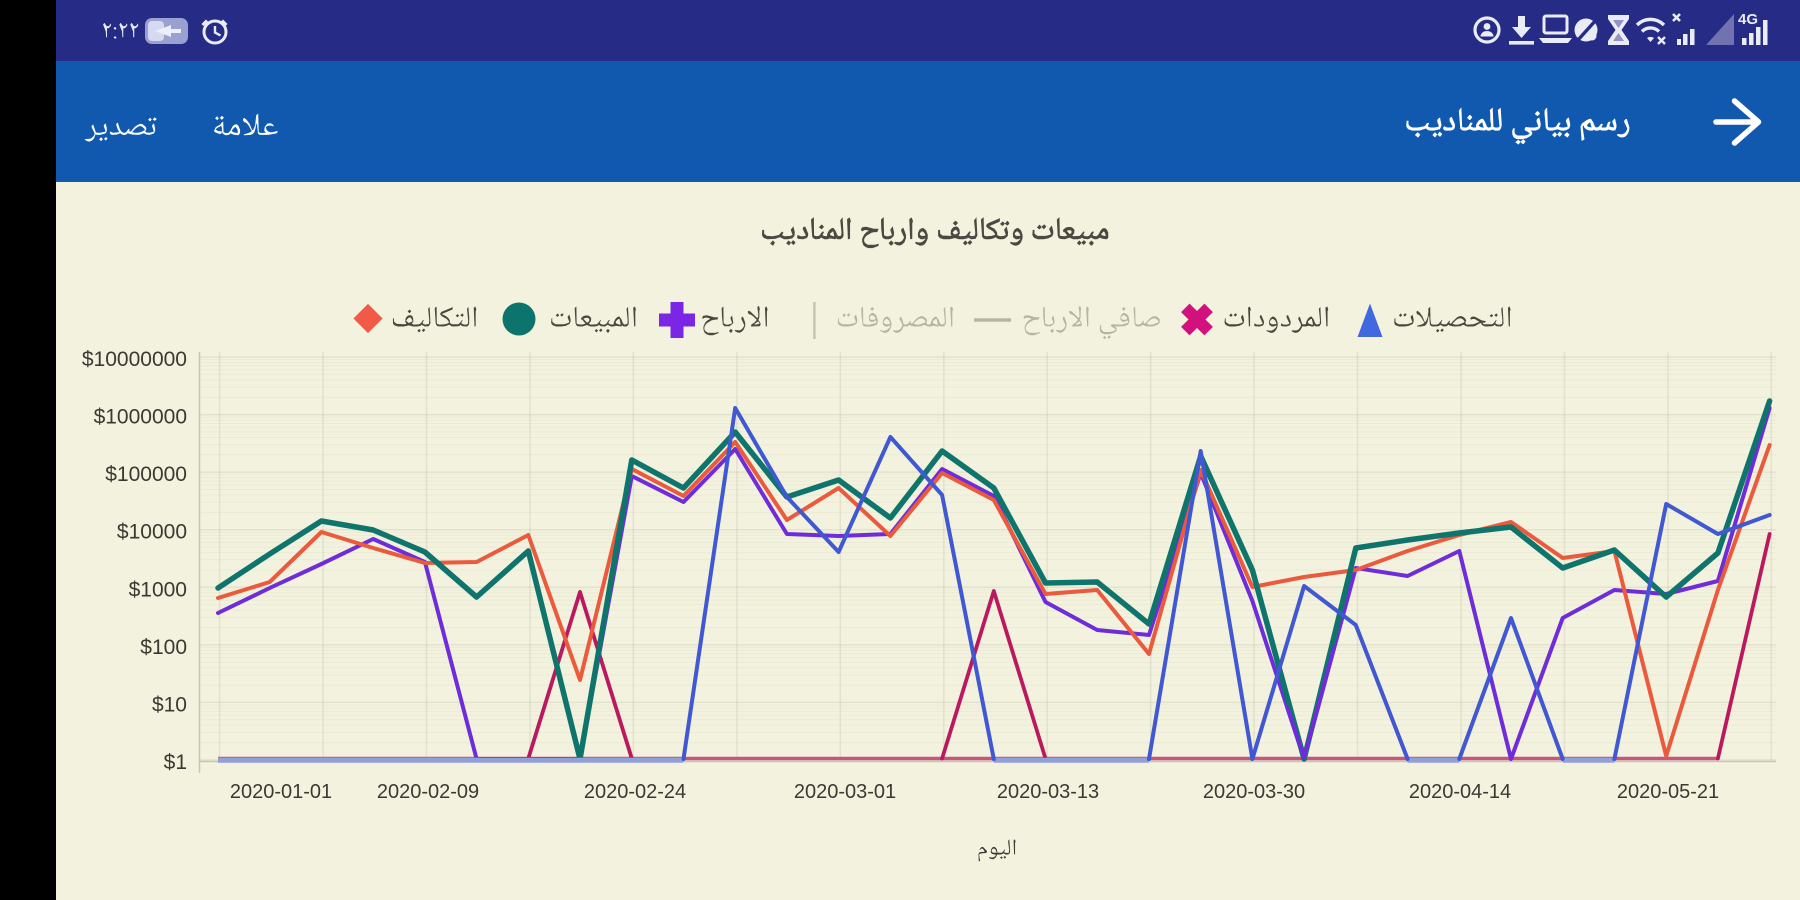 The width and height of the screenshot is (1800, 900). What do you see at coordinates (1668, 792) in the screenshot?
I see `svg-text: 2020-05-21` at bounding box center [1668, 792].